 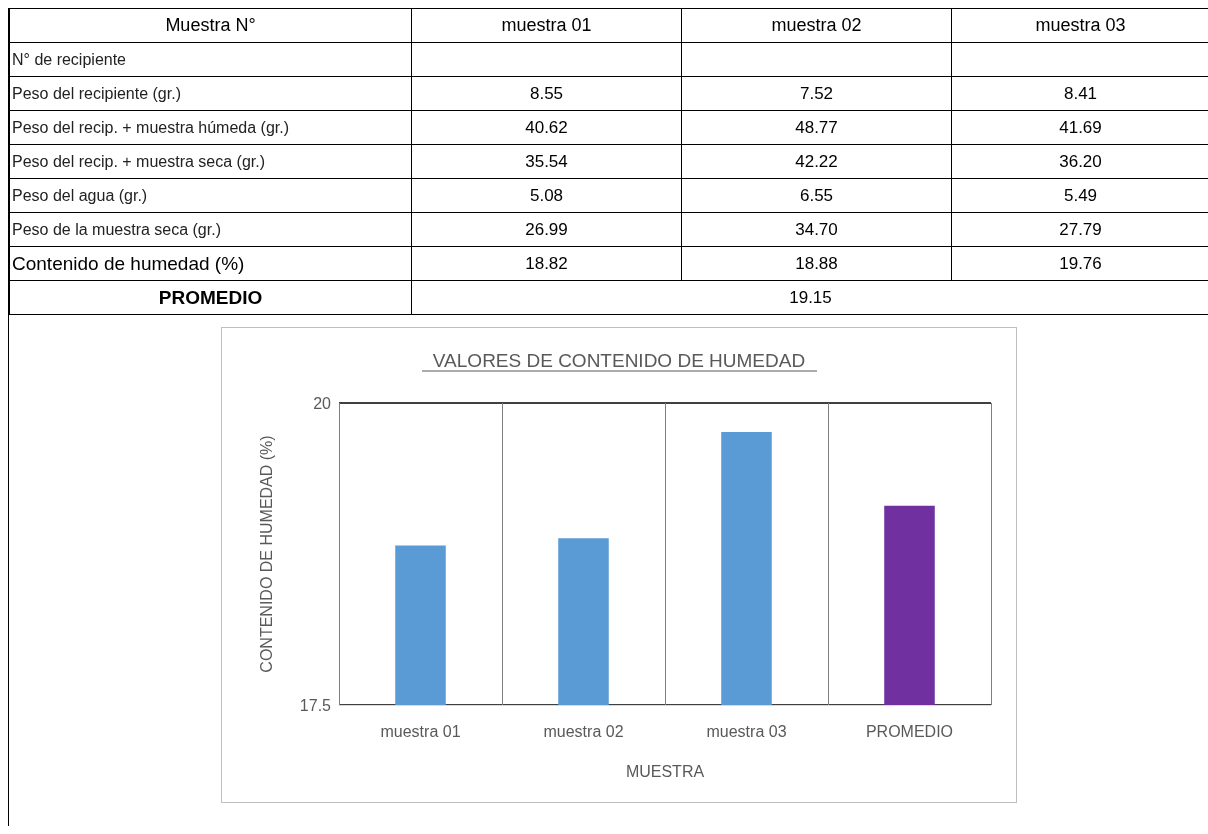 What do you see at coordinates (322, 403) in the screenshot?
I see `y-tick-label: 20` at bounding box center [322, 403].